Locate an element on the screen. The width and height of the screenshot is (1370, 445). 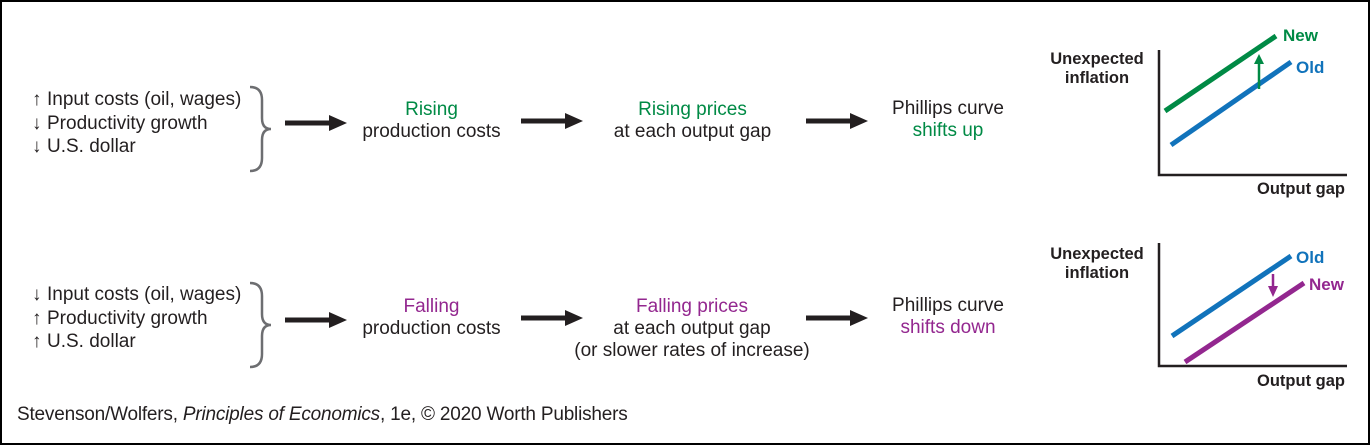
row1-production-costs: Rising production costs is located at coordinates (431, 121).